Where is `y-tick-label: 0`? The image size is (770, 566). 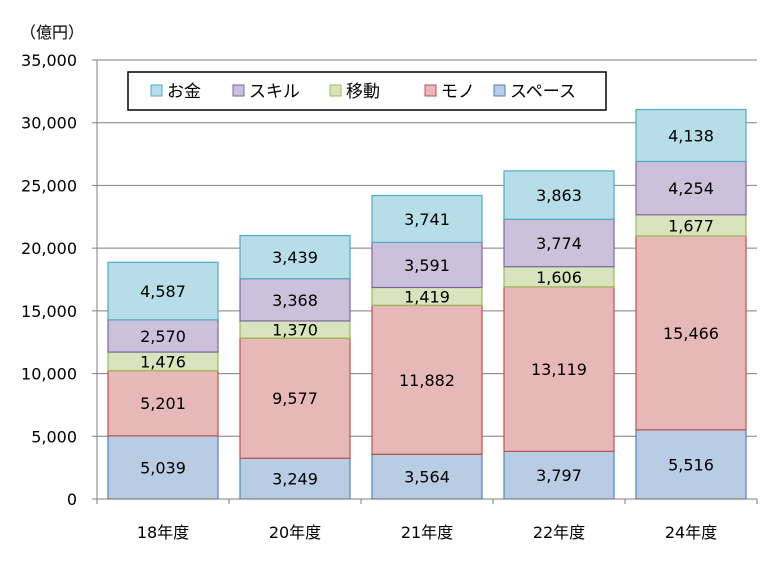
y-tick-label: 0 is located at coordinates (72, 499).